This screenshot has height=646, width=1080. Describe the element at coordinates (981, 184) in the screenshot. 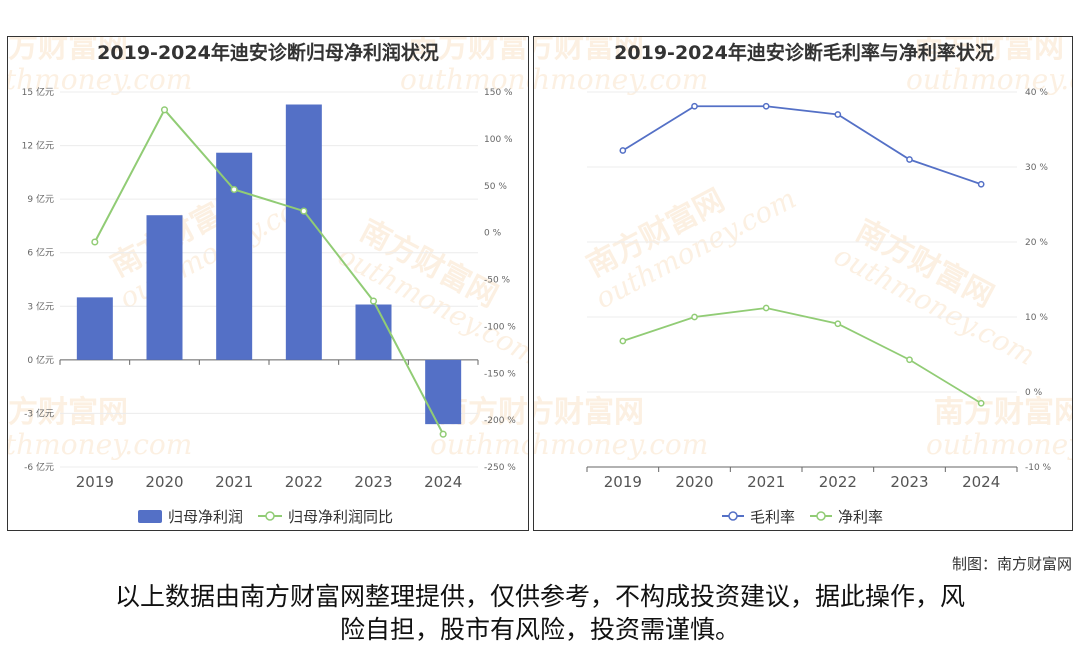

I see `series-0-point-2024` at that location.